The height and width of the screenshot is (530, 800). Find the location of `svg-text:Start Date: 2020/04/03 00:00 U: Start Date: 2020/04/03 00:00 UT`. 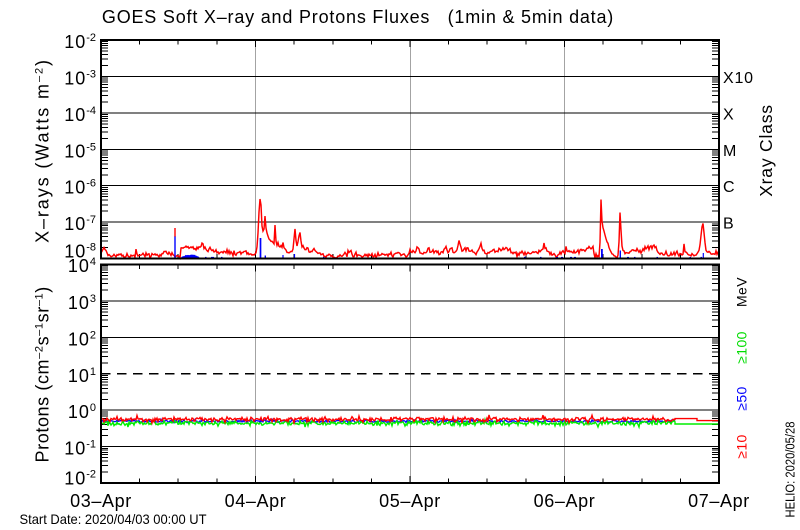

svg-text:Start Date: 2020/04/03 00:00 U: Start Date: 2020/04/03 00:00 UT is located at coordinates (113, 519).